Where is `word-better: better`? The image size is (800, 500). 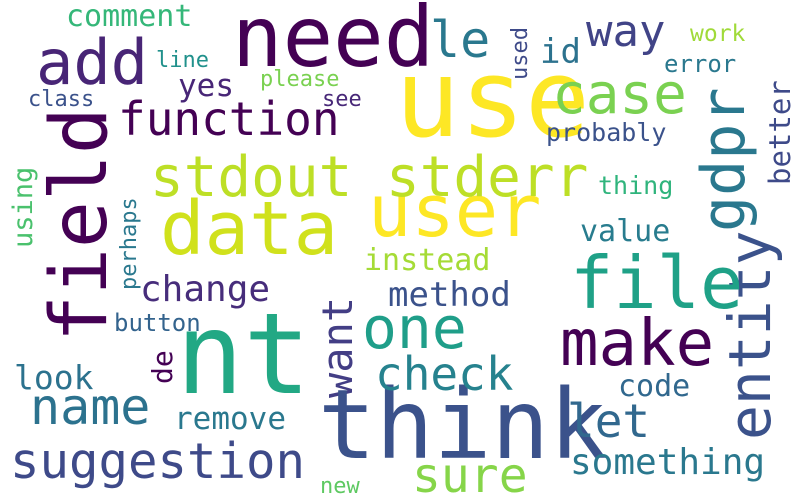
word-better: better is located at coordinates (780, 132).